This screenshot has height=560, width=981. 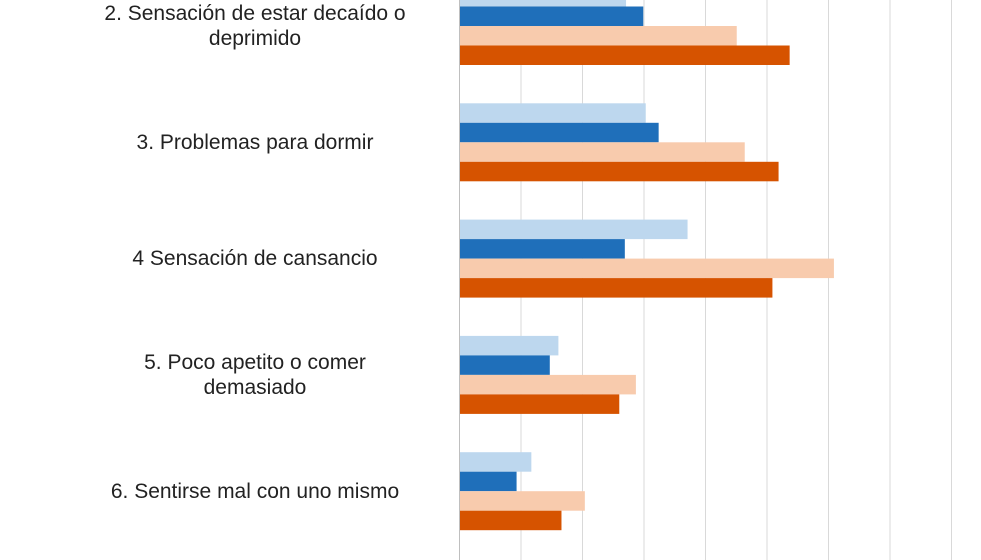 I want to click on bar-cat2-series1, so click(x=553, y=113).